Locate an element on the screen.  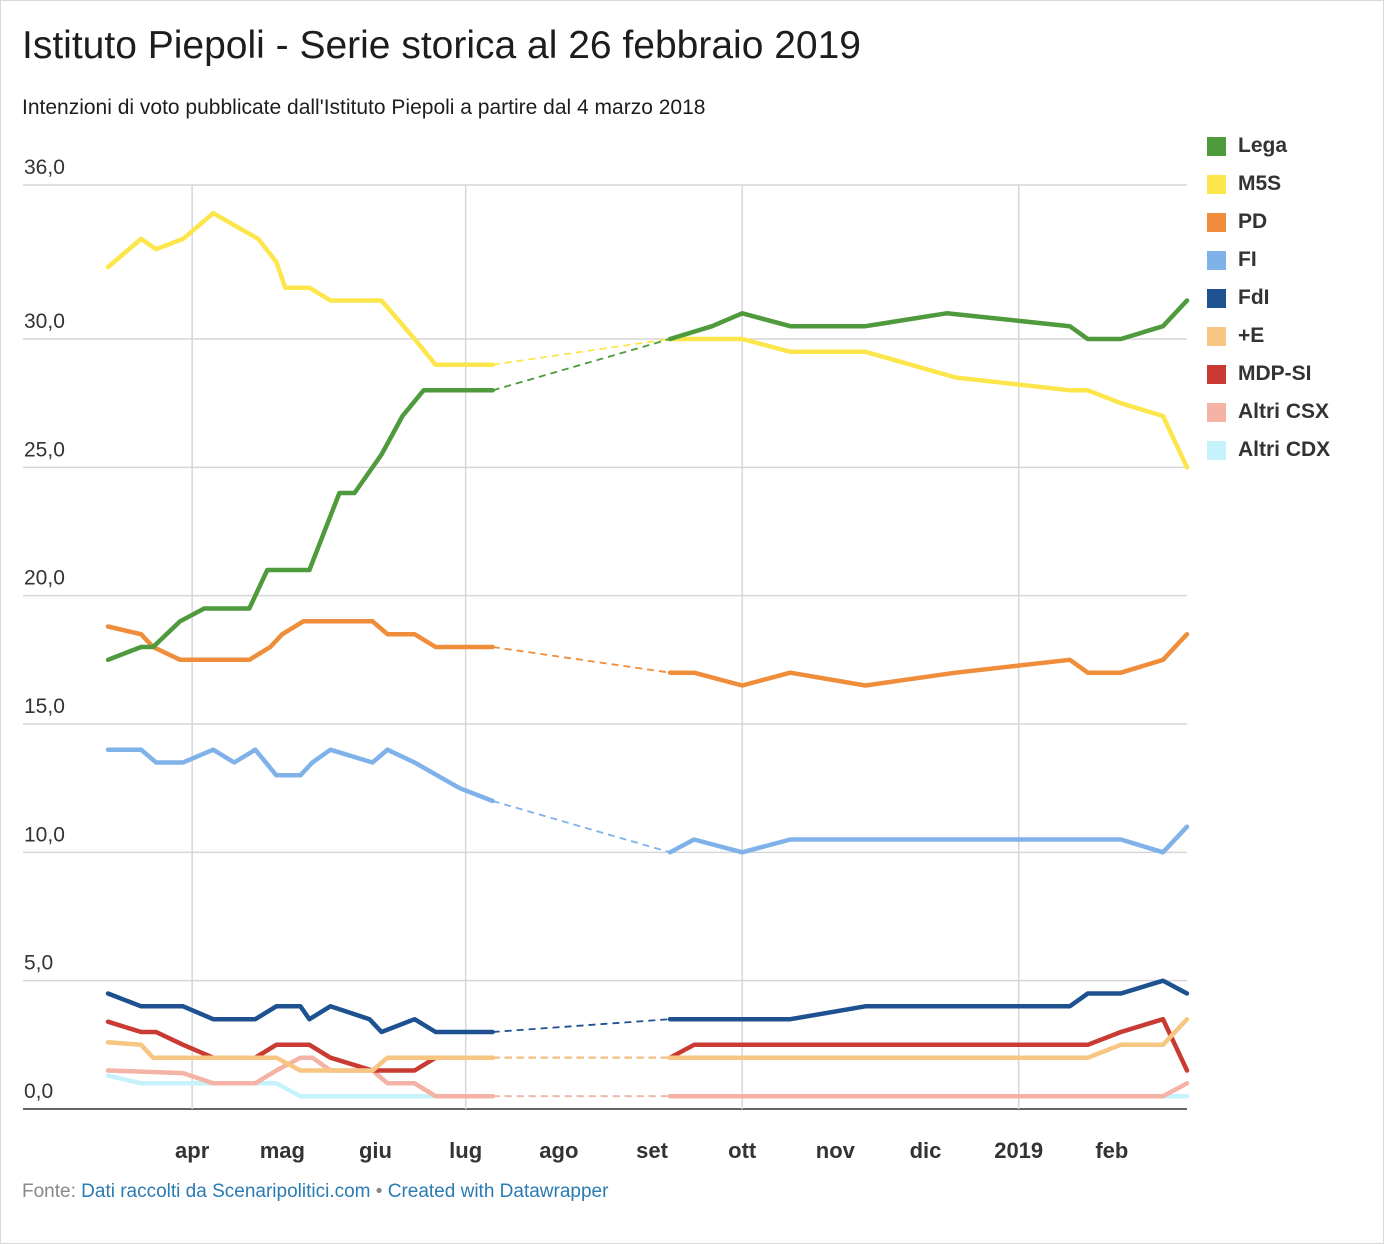
x-tick-label: nov is located at coordinates (836, 1150).